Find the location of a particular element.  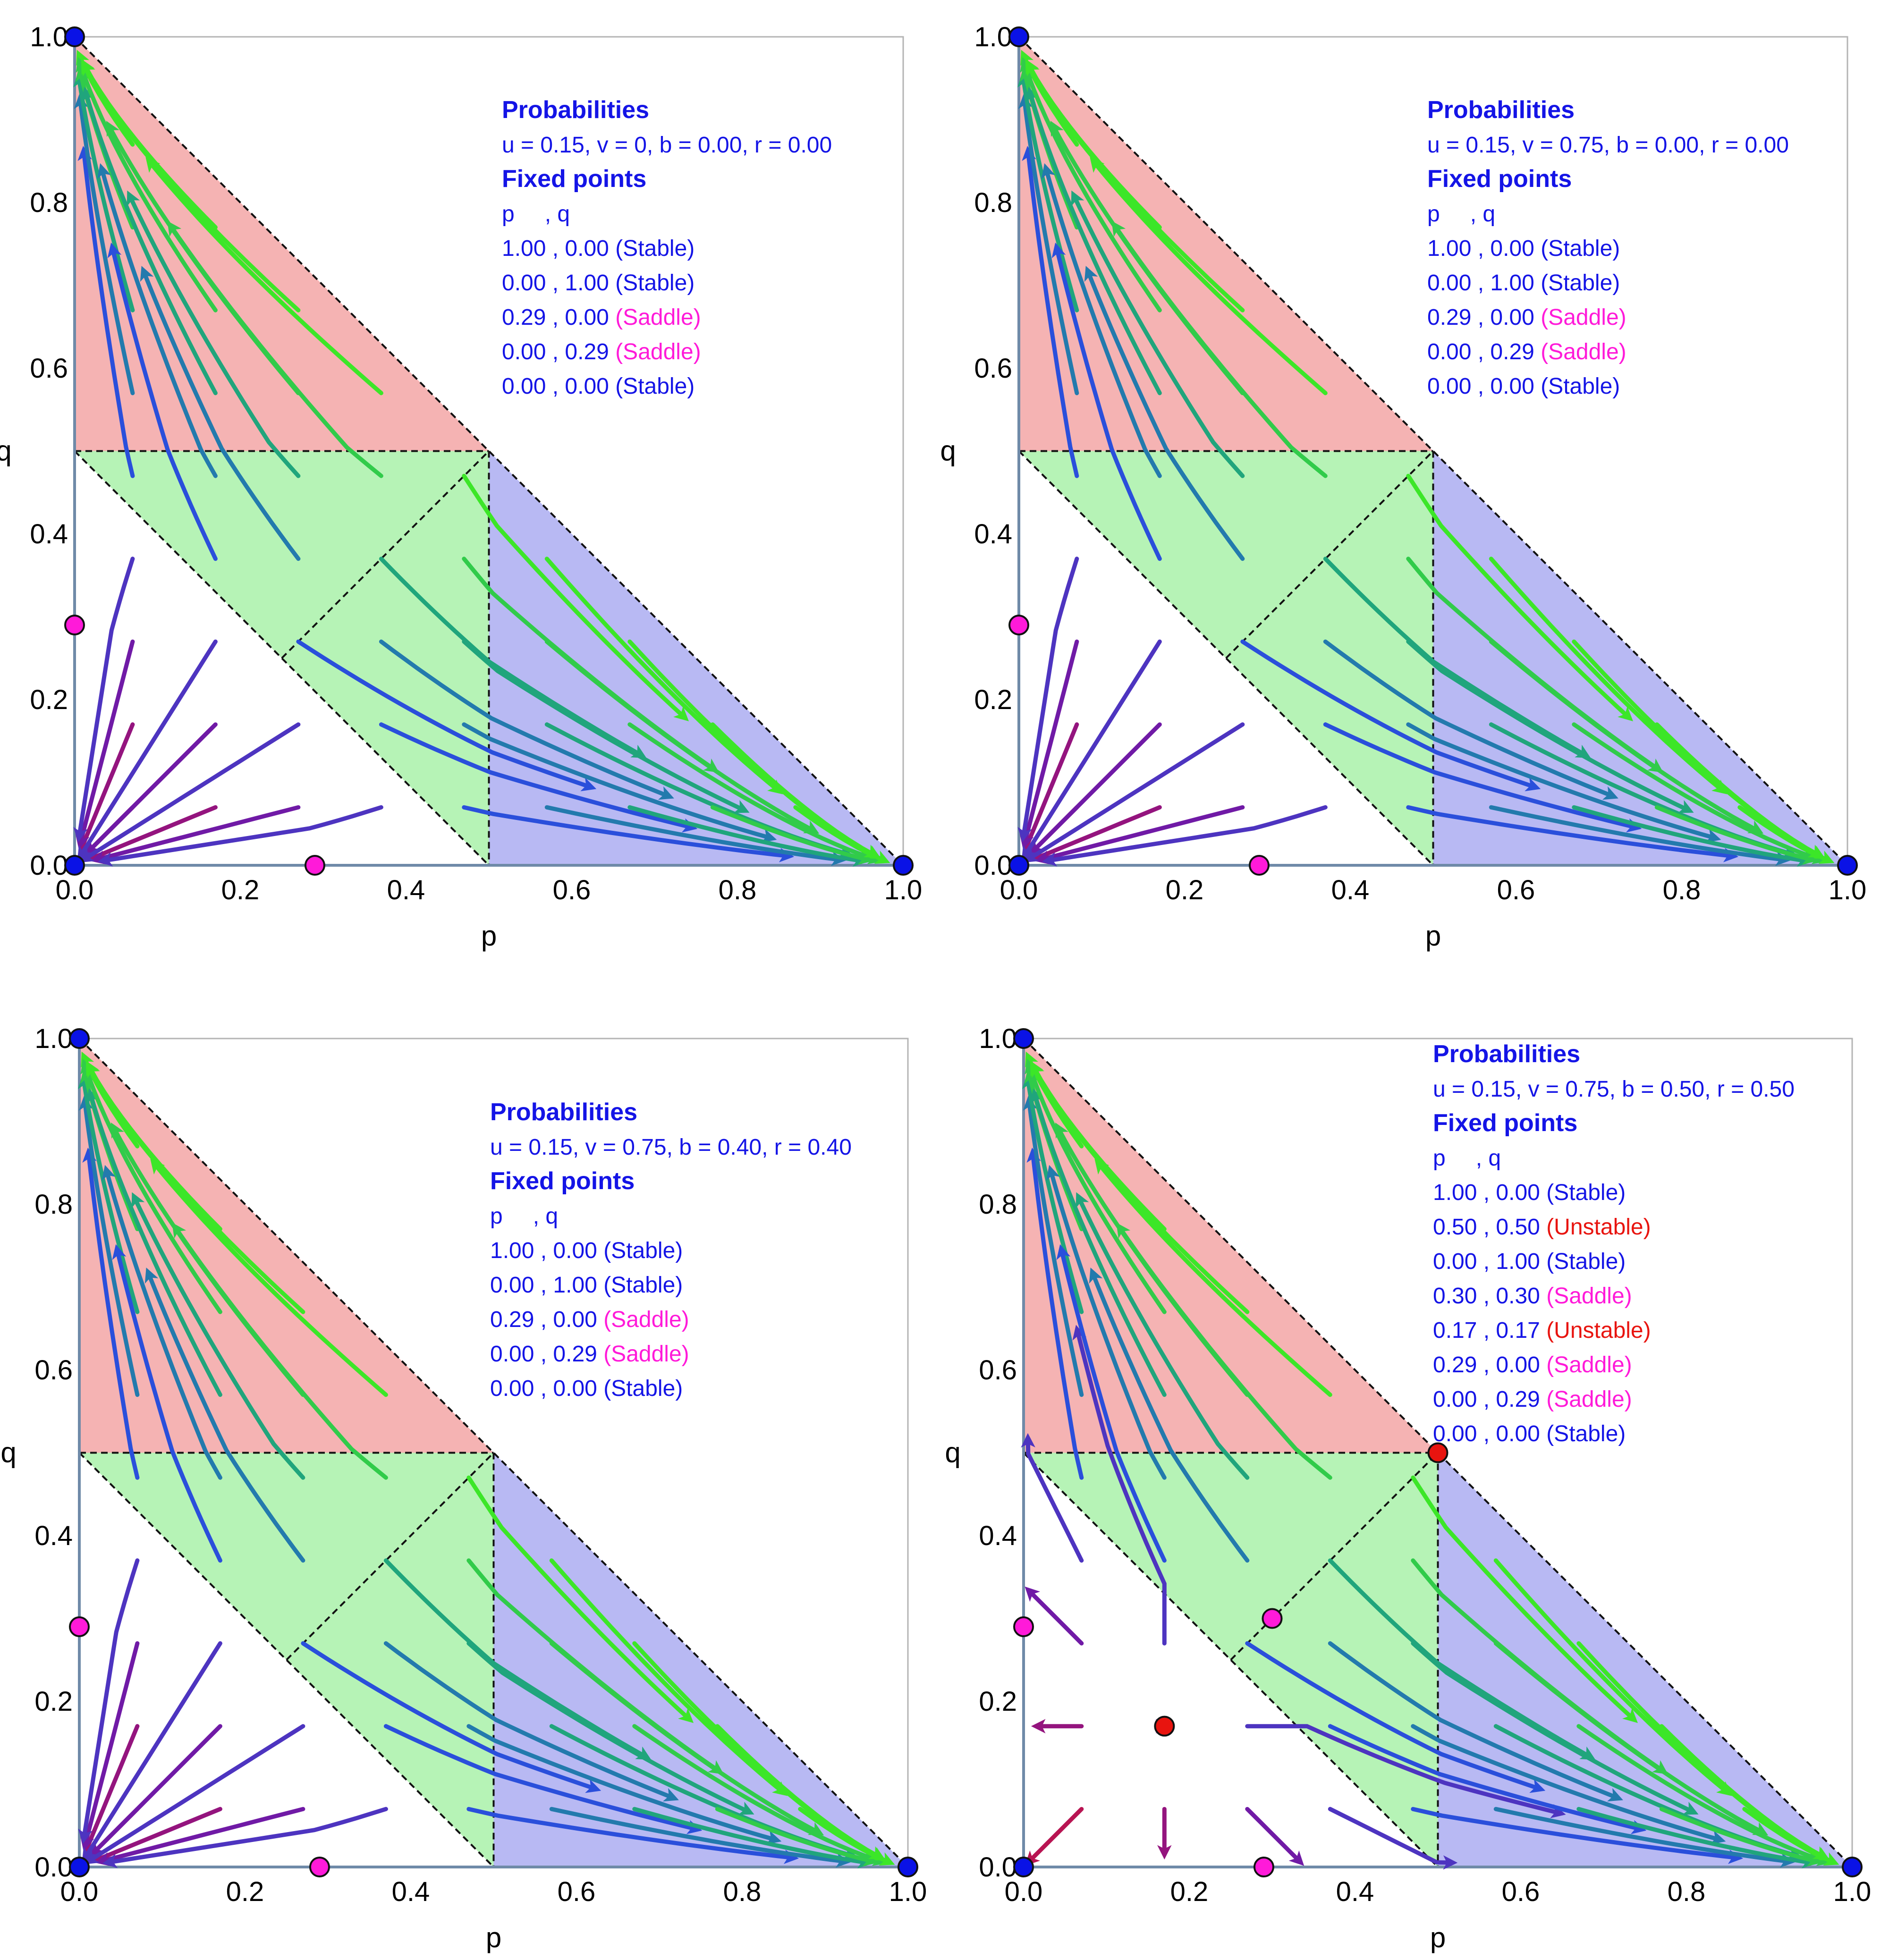

y-tick-label: 0.2 is located at coordinates (998, 1701).